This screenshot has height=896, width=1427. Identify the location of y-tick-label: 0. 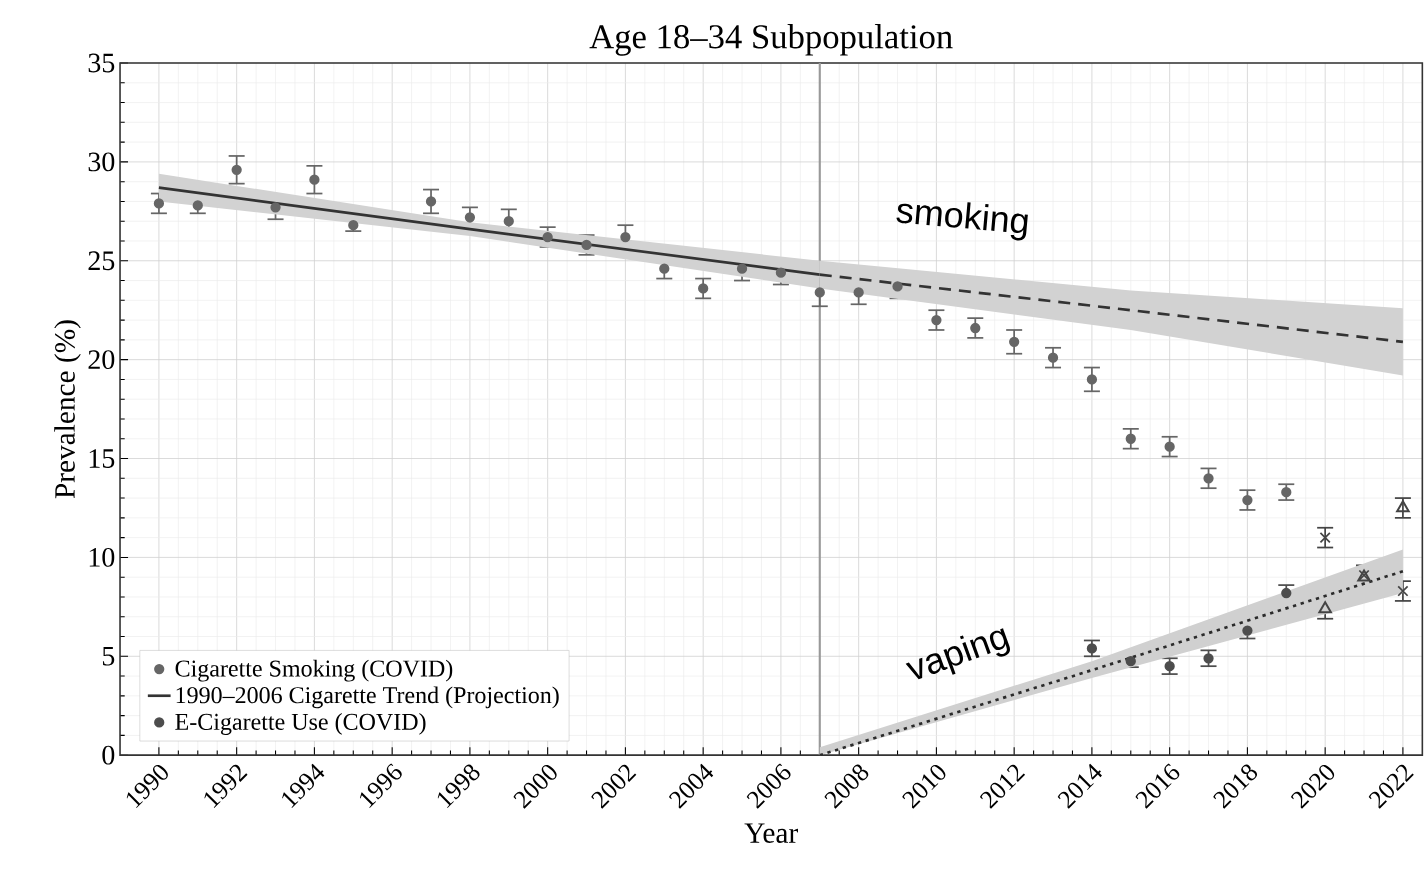
(108, 755).